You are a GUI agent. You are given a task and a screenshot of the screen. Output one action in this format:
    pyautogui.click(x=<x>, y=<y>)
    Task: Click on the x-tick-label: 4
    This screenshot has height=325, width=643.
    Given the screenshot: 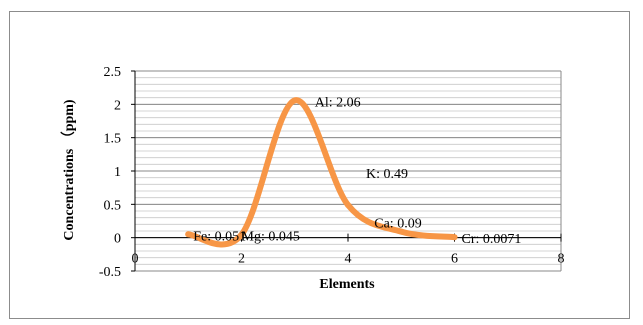 What is the action you would take?
    pyautogui.click(x=348, y=259)
    